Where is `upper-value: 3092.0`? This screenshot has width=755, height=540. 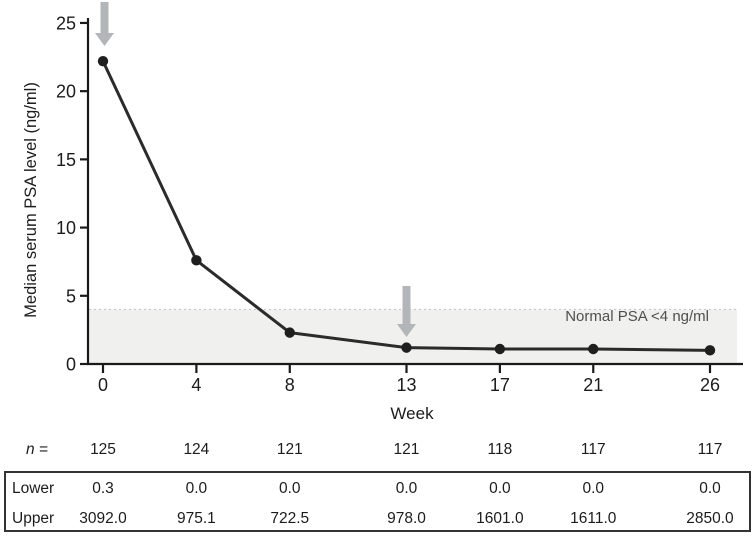 upper-value: 3092.0 is located at coordinates (103, 518).